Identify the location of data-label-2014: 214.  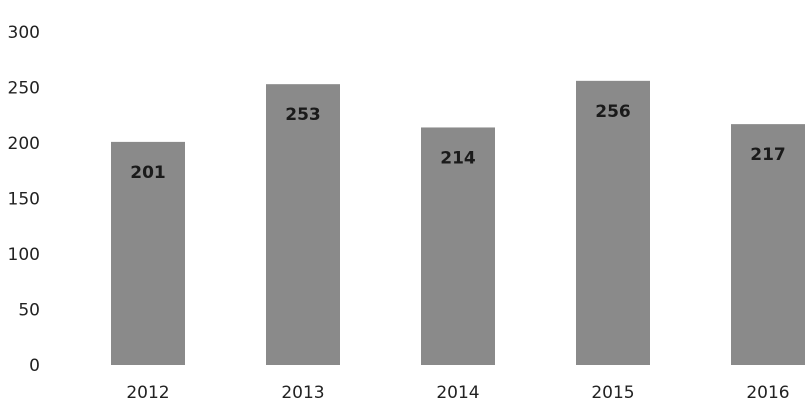
(458, 158).